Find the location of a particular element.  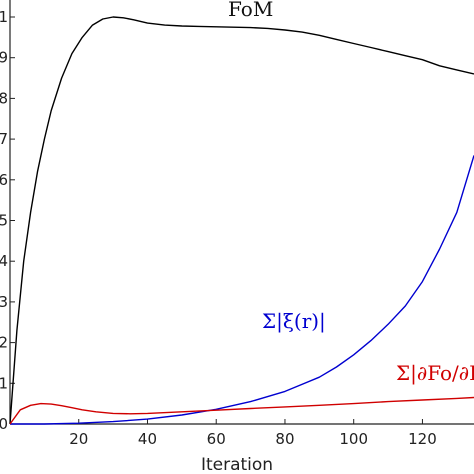

x-tick-label: 60 is located at coordinates (216, 439).